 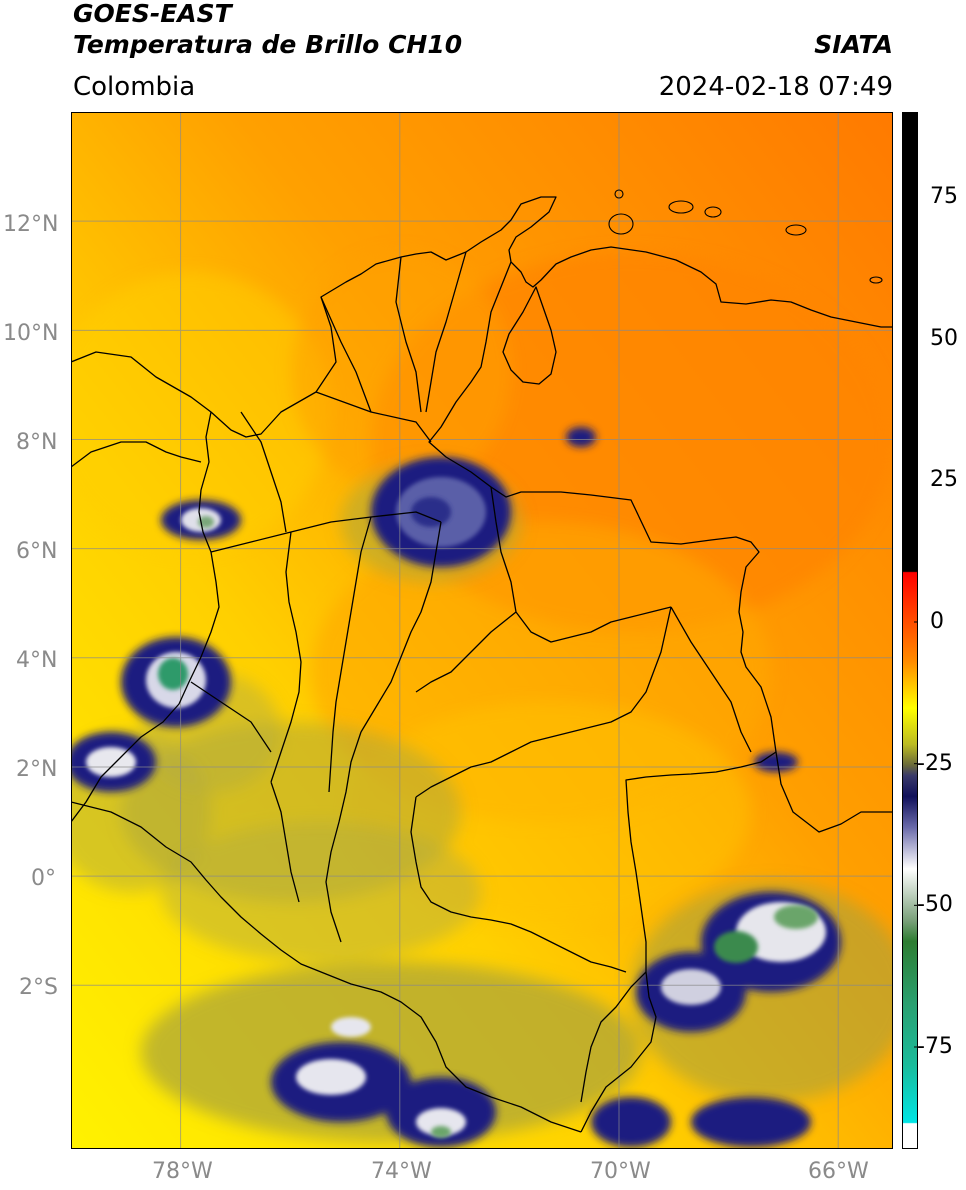 What do you see at coordinates (326, 967) in the screenshot?
I see `border-colombia-peru-ecuador` at bounding box center [326, 967].